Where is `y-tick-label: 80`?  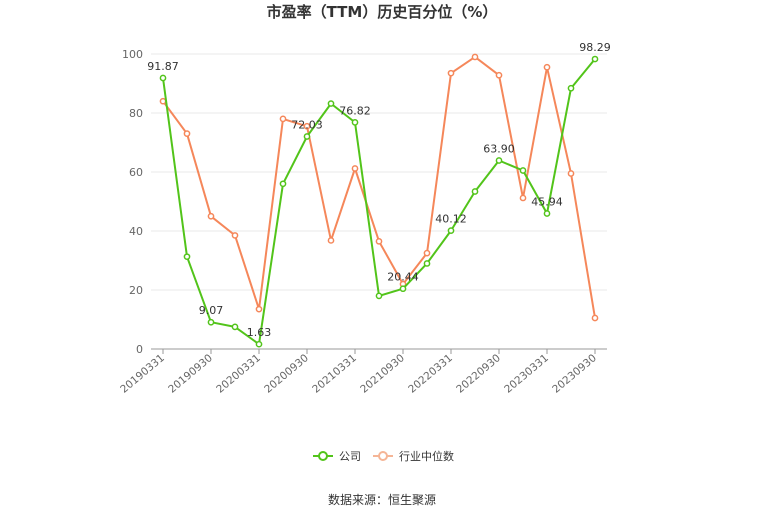
y-tick-label: 80 is located at coordinates (136, 113).